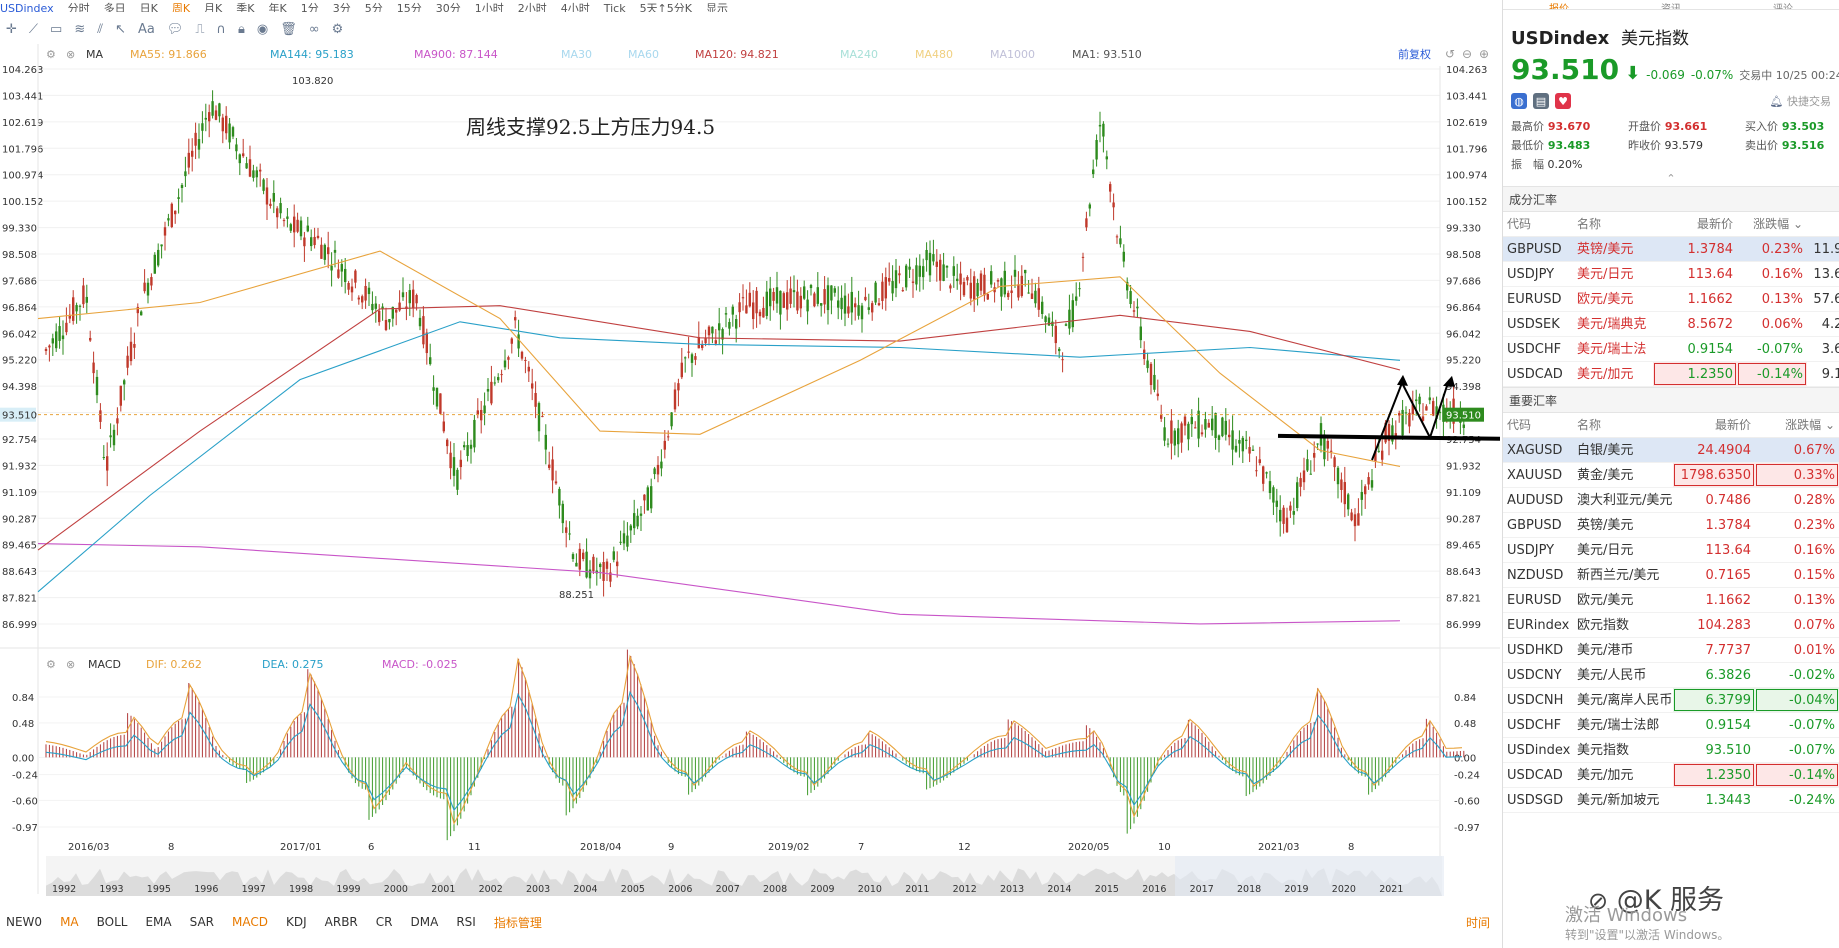 The width and height of the screenshot is (1839, 948). I want to click on period-tab: 3分, so click(341, 7).